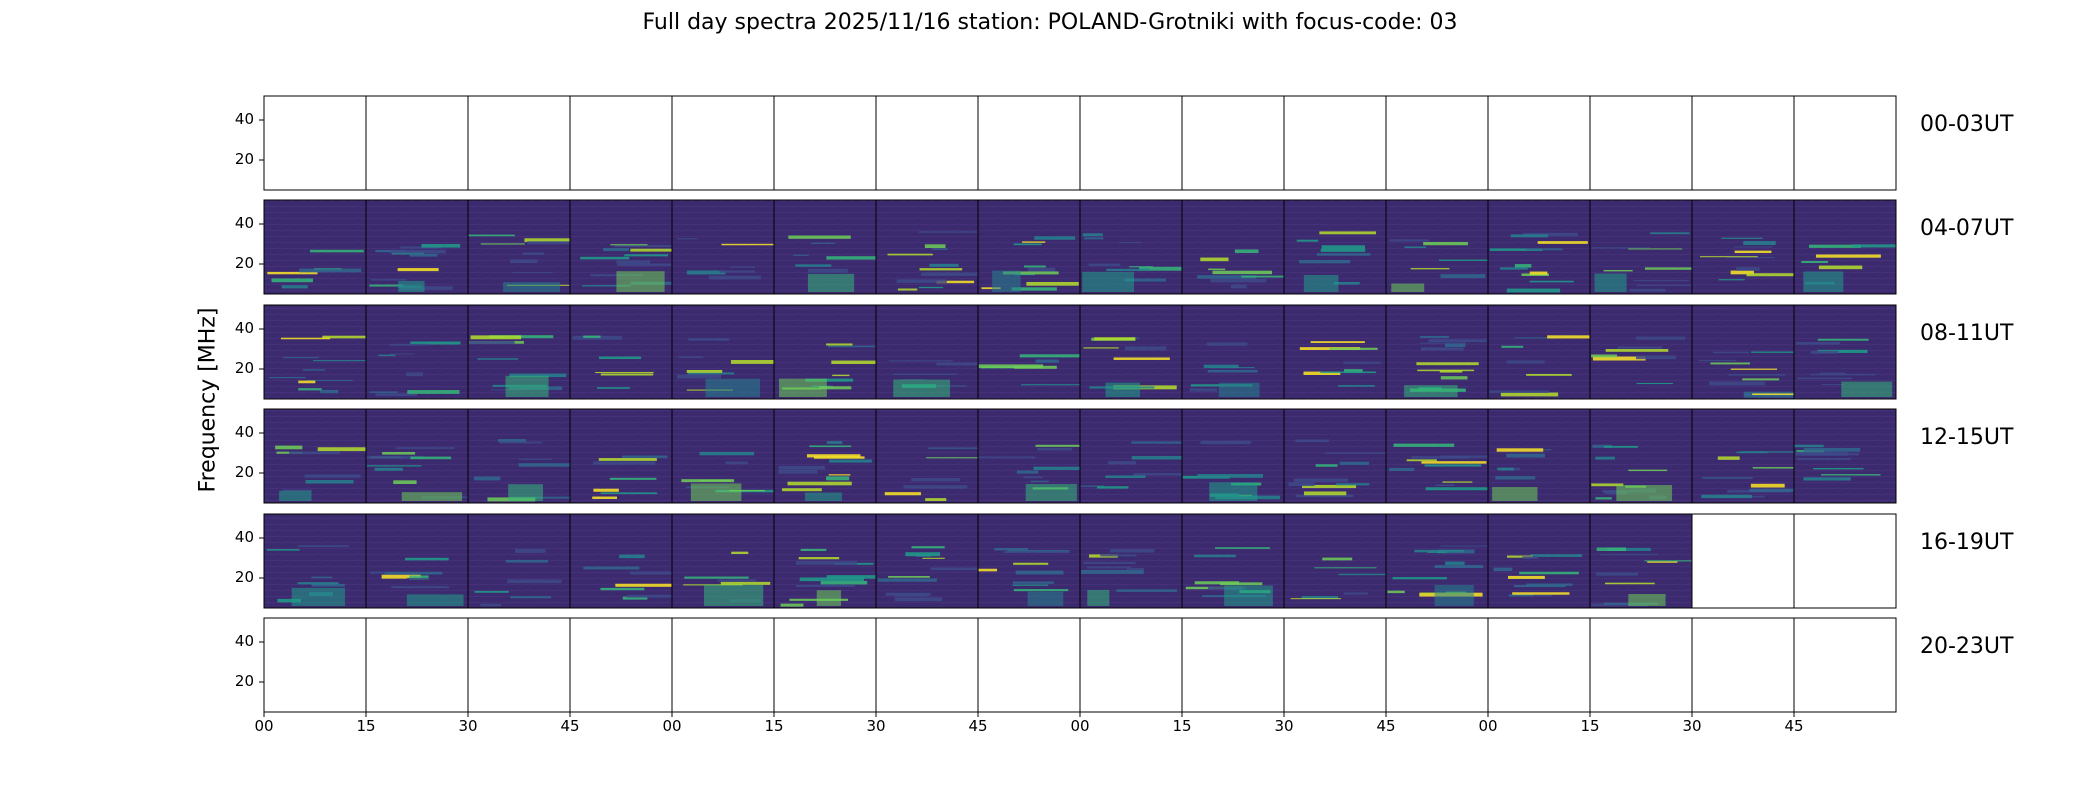 This screenshot has width=2100, height=800. What do you see at coordinates (244, 368) in the screenshot?
I see `y-tick-label: 20` at bounding box center [244, 368].